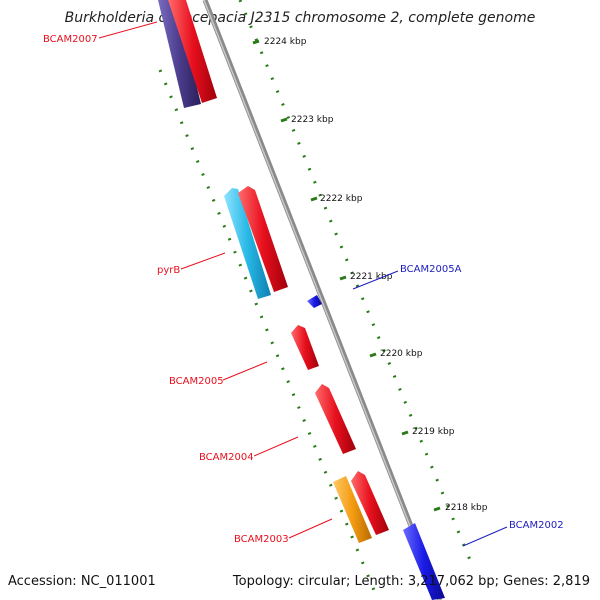 The height and width of the screenshot is (600, 600). Describe the element at coordinates (70, 39) in the screenshot. I see `gene-label-bcam2007: BCAM2007` at that location.